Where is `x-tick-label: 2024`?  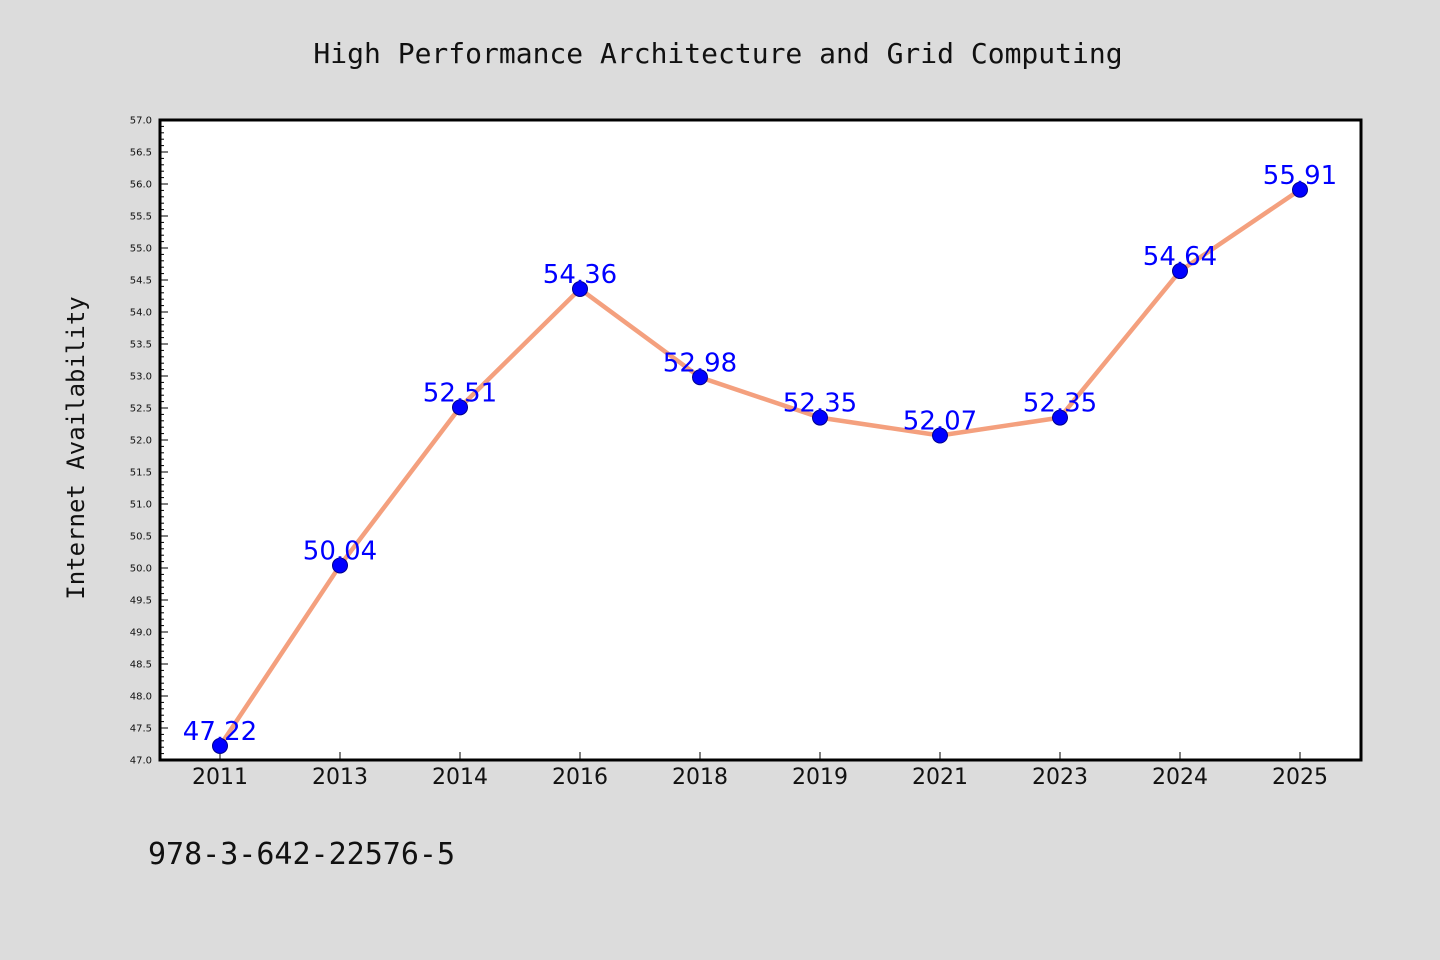 x-tick-label: 2024 is located at coordinates (1180, 777).